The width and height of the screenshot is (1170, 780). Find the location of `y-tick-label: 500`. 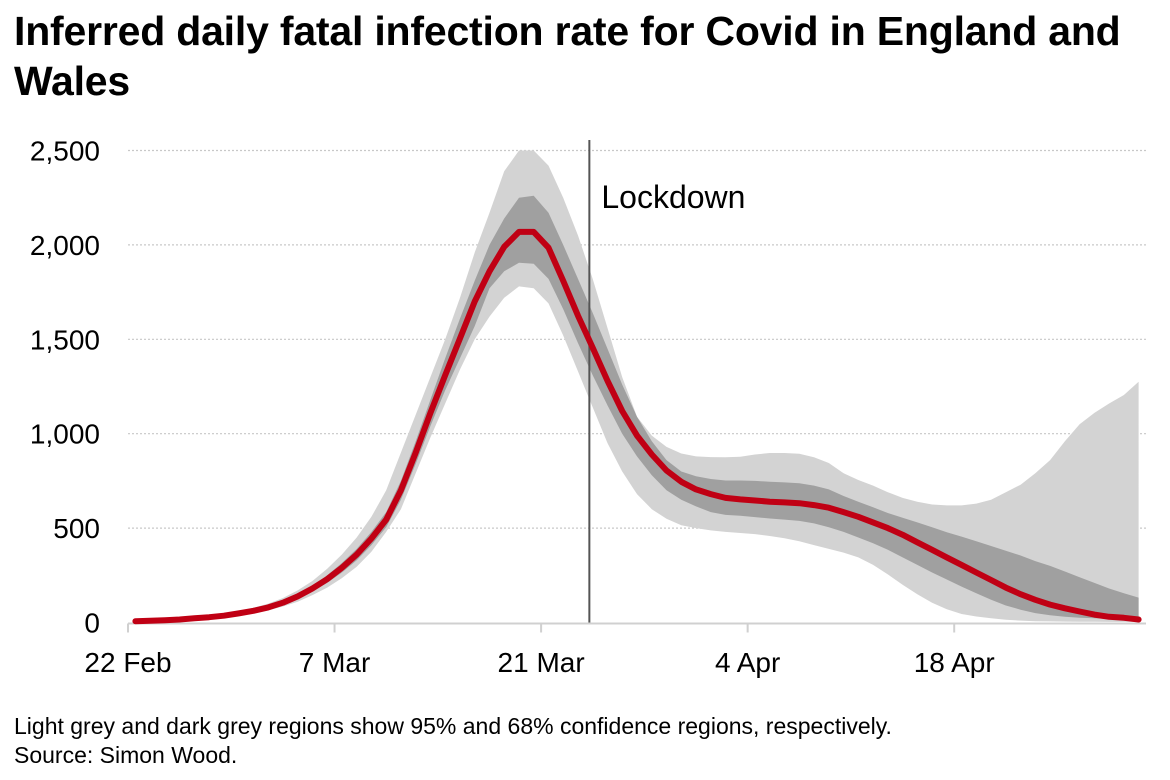

y-tick-label: 500 is located at coordinates (76, 528).